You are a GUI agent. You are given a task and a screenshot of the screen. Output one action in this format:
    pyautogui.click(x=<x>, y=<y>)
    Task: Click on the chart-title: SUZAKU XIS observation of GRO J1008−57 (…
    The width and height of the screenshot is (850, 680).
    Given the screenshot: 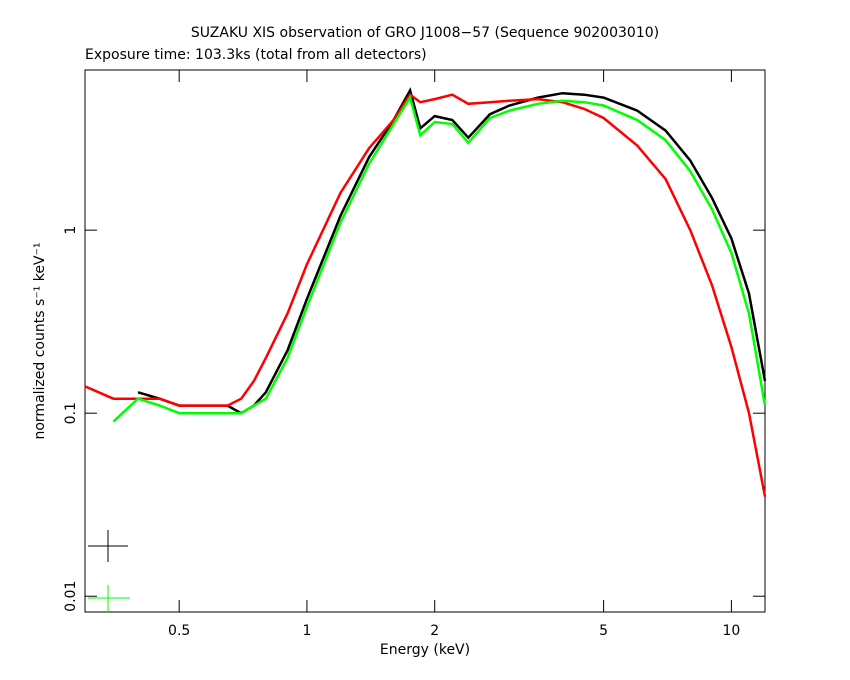 What is the action you would take?
    pyautogui.click(x=425, y=33)
    